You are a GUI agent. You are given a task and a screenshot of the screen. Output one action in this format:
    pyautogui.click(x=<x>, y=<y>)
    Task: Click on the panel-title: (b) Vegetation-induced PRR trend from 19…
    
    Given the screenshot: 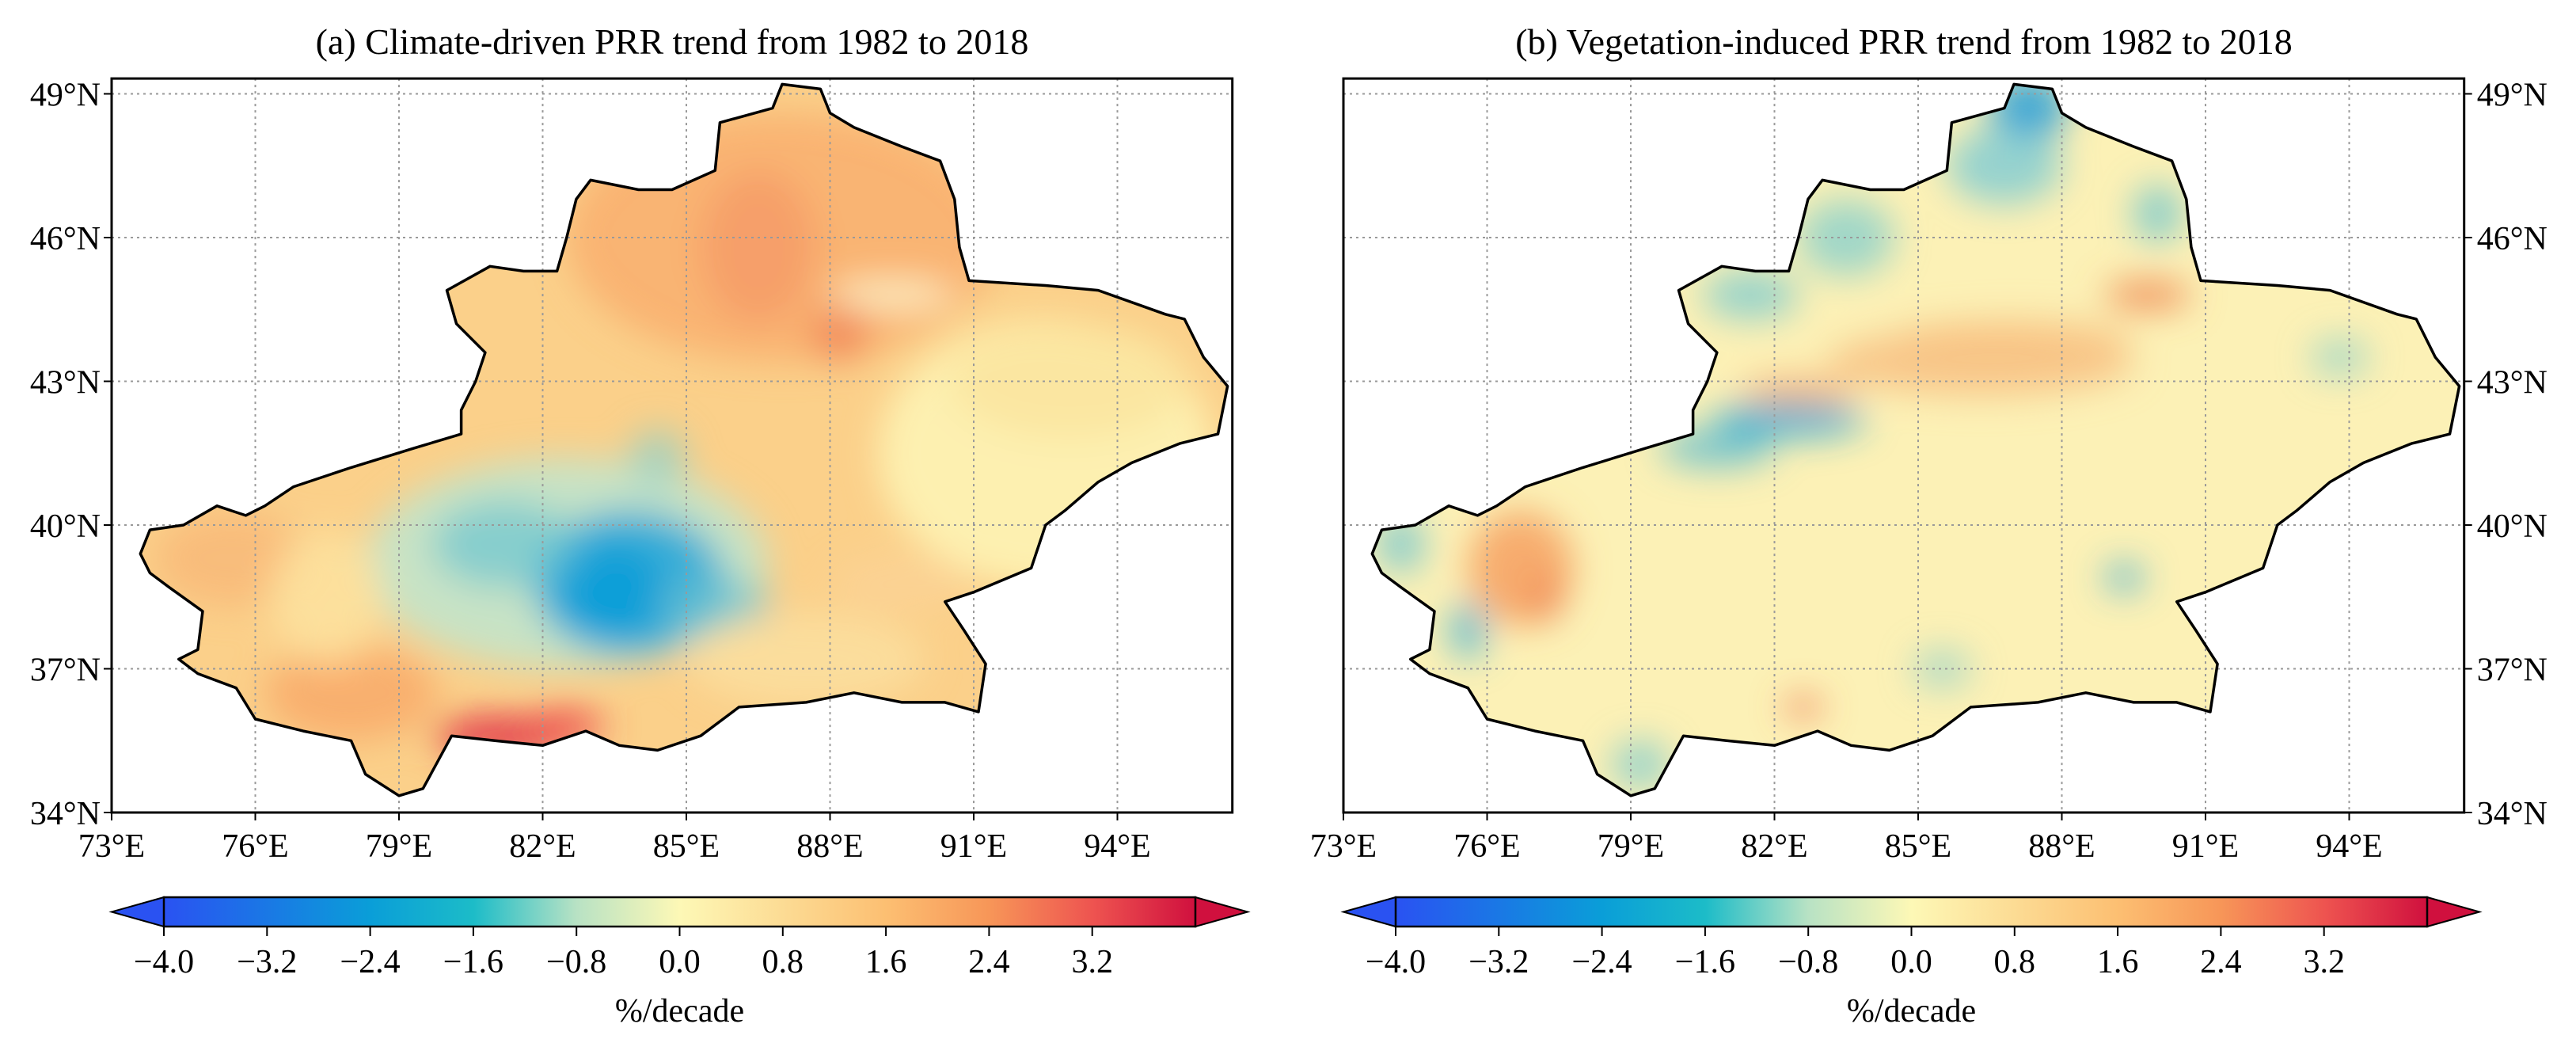 What is the action you would take?
    pyautogui.click(x=1904, y=41)
    